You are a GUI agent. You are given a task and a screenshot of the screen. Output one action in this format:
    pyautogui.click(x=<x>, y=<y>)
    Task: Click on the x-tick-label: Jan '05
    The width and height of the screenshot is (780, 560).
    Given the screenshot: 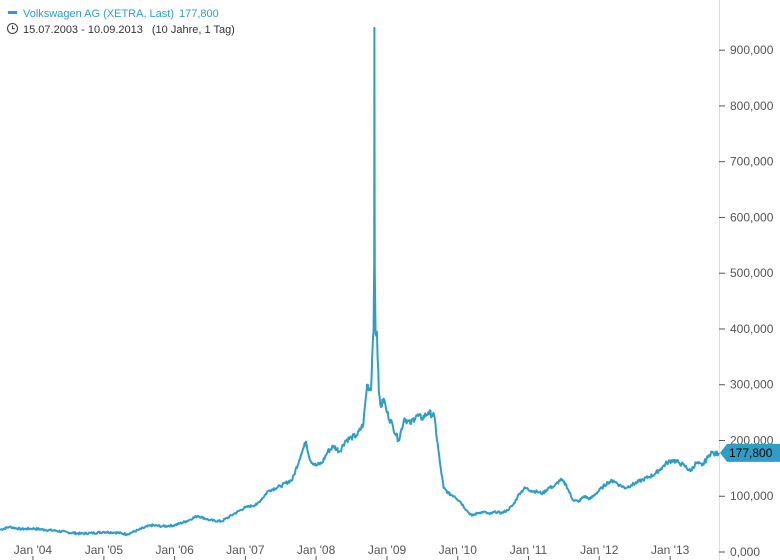 What is the action you would take?
    pyautogui.click(x=104, y=550)
    